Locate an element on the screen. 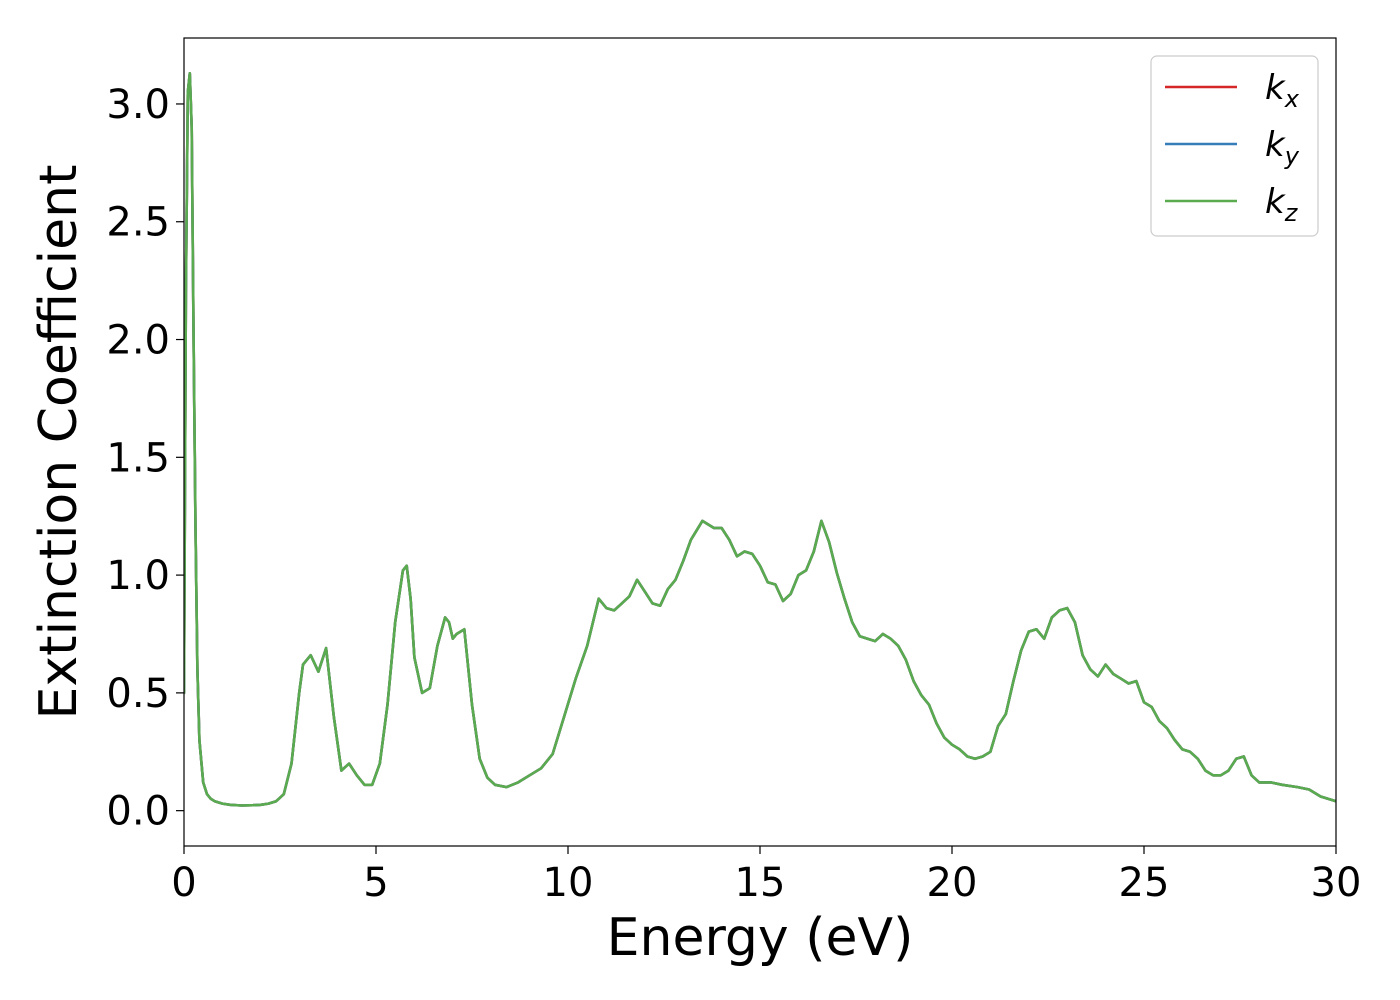  x-tick-label: 15 is located at coordinates (760, 883).